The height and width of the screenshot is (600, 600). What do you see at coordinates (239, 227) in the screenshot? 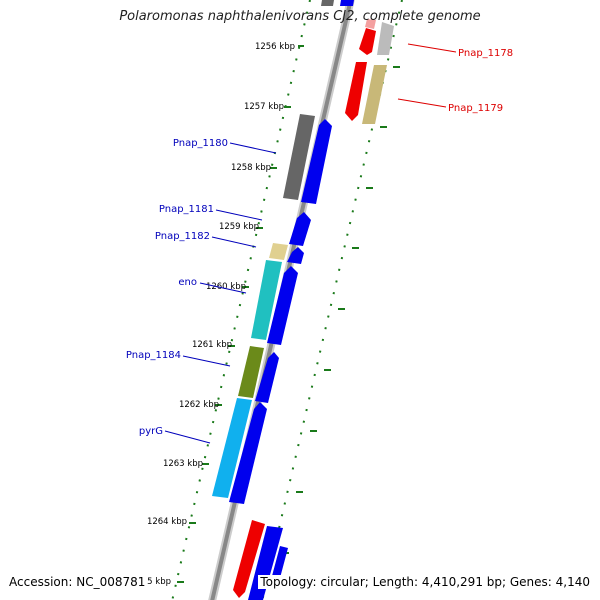
I see `scale-label: 1259 kbp` at bounding box center [239, 227].